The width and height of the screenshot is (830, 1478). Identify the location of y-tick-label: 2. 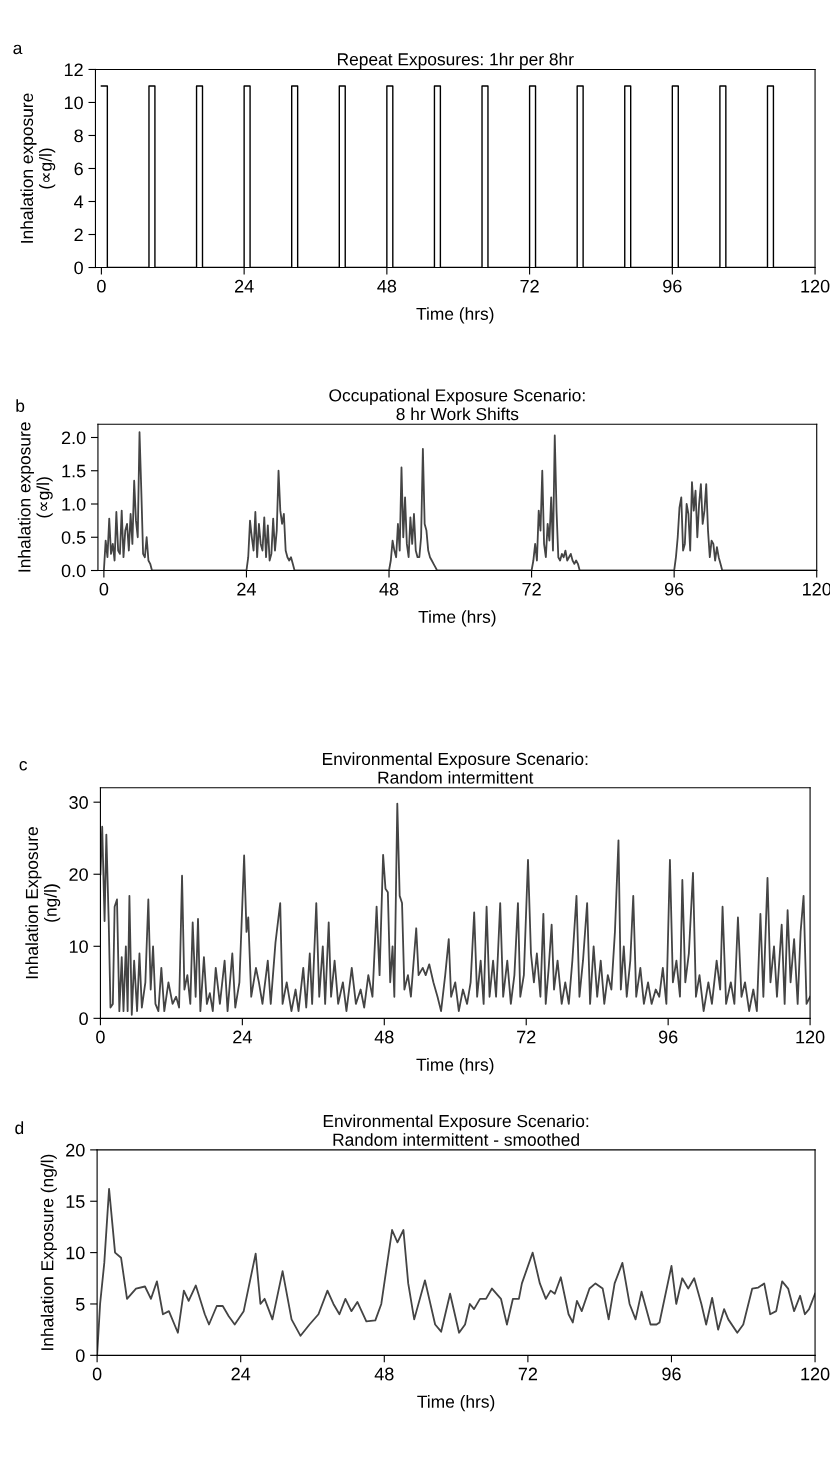
(78, 235).